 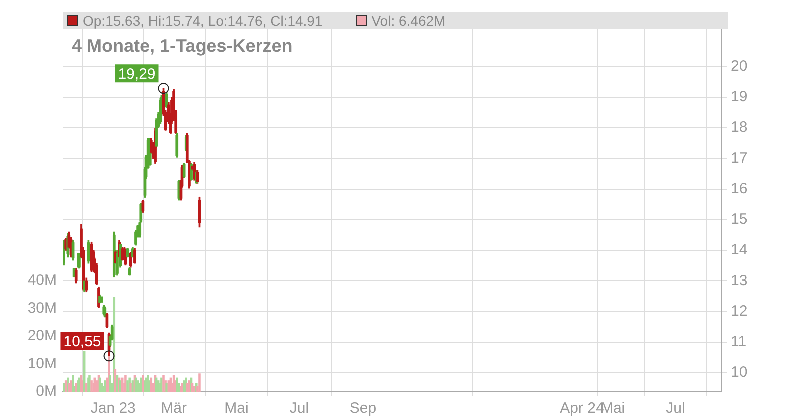 I want to click on y2-tick-label: 40M, so click(x=42, y=281).